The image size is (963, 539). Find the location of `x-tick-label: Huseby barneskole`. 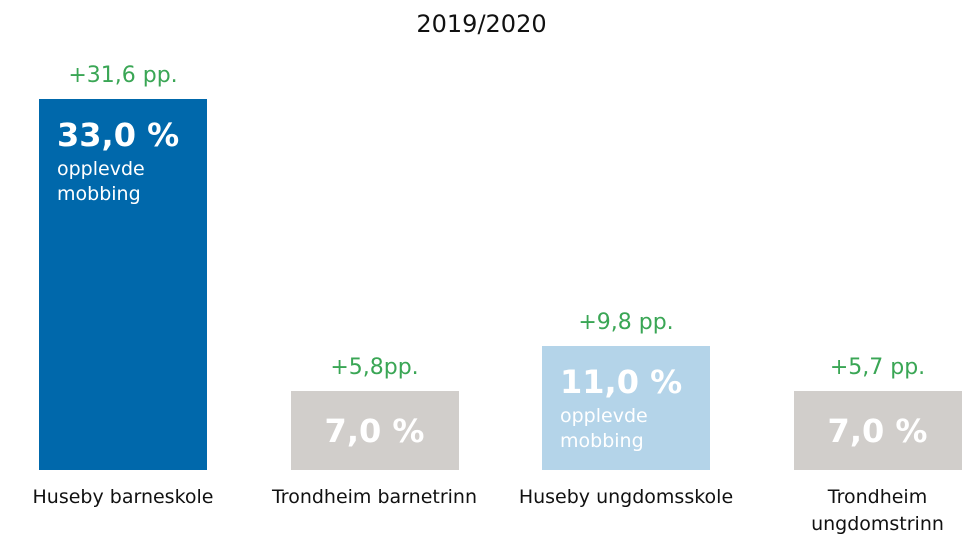

x-tick-label: Huseby barneskole is located at coordinates (123, 497).